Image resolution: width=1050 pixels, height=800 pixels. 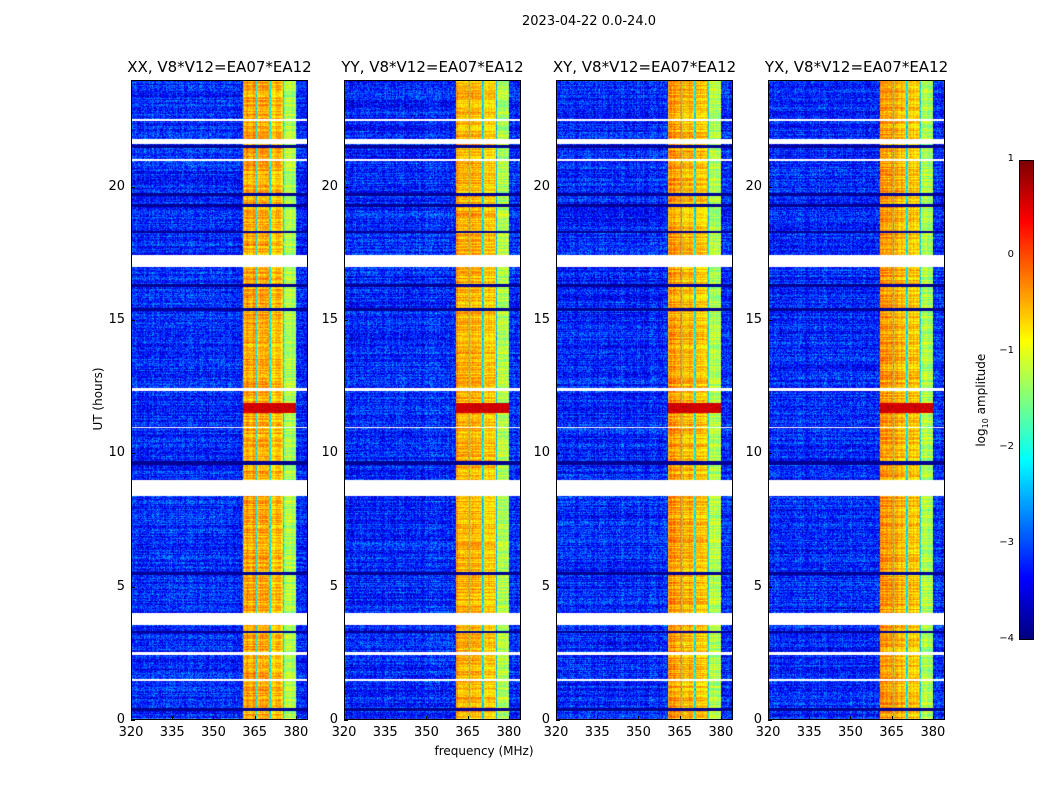 What do you see at coordinates (1006, 446) in the screenshot?
I see `colorbar-tick-label: −2` at bounding box center [1006, 446].